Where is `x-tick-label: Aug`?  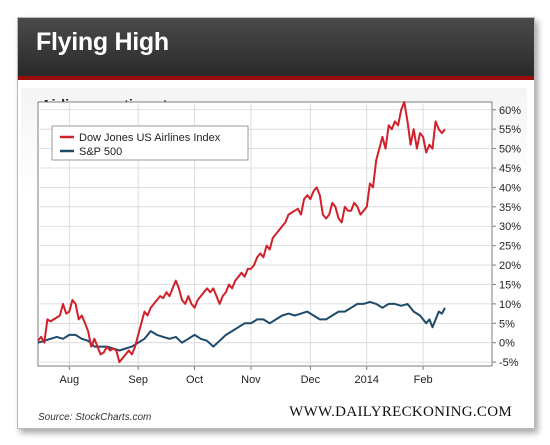
x-tick-label: Aug is located at coordinates (70, 380).